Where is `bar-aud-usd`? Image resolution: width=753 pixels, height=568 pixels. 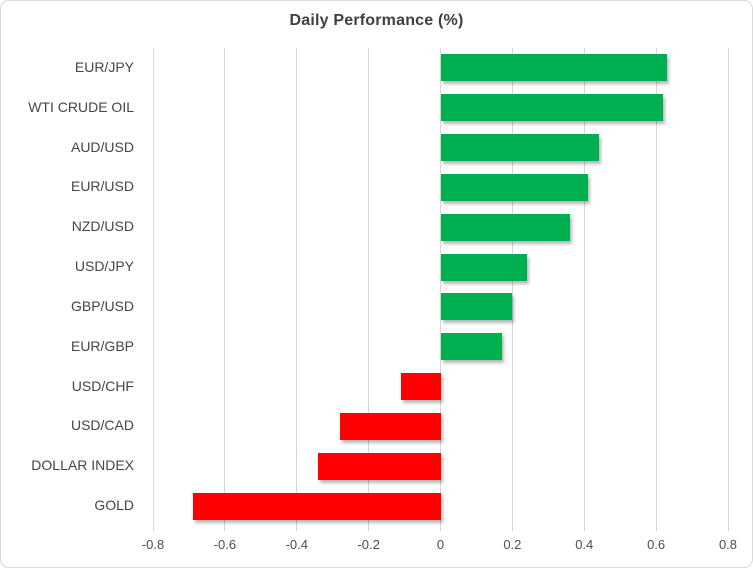
bar-aud-usd is located at coordinates (519, 148).